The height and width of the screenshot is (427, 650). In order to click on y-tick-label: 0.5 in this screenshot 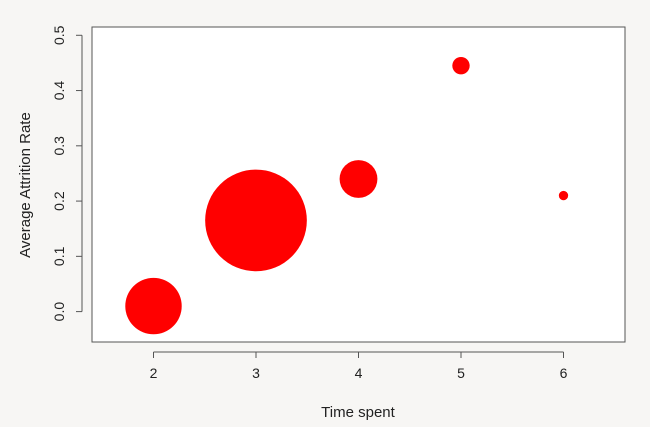, I will do `click(59, 35)`.